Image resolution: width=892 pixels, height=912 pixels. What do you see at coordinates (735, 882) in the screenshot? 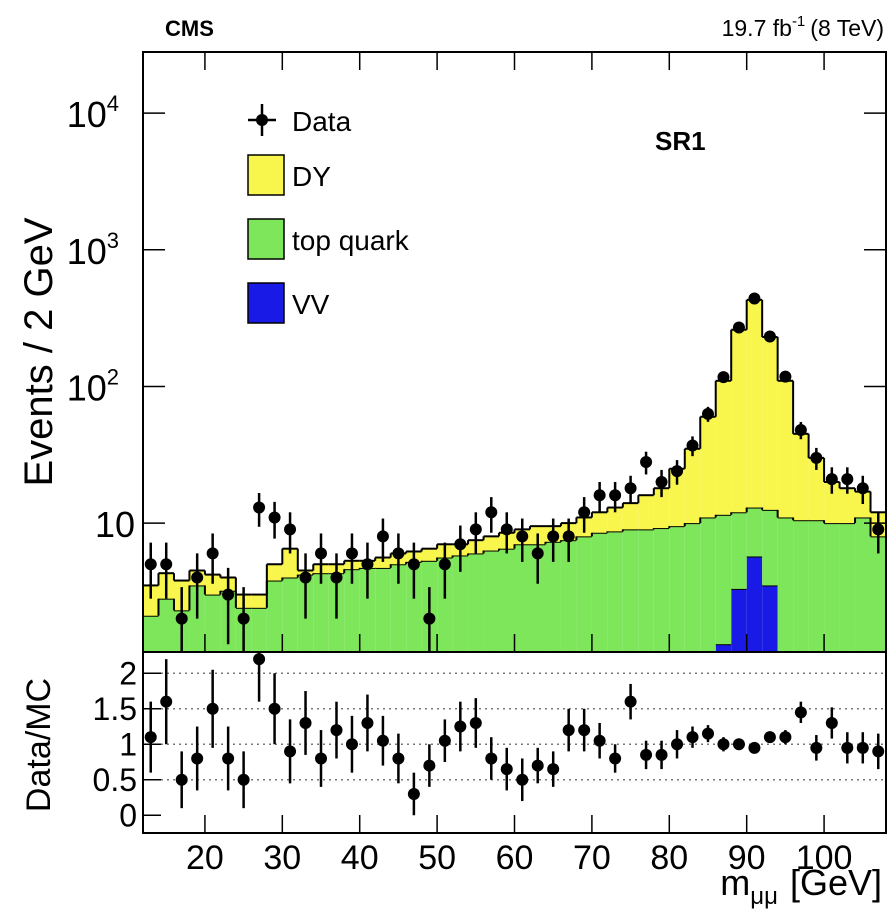
I see `x-axis-var: m` at bounding box center [735, 882].